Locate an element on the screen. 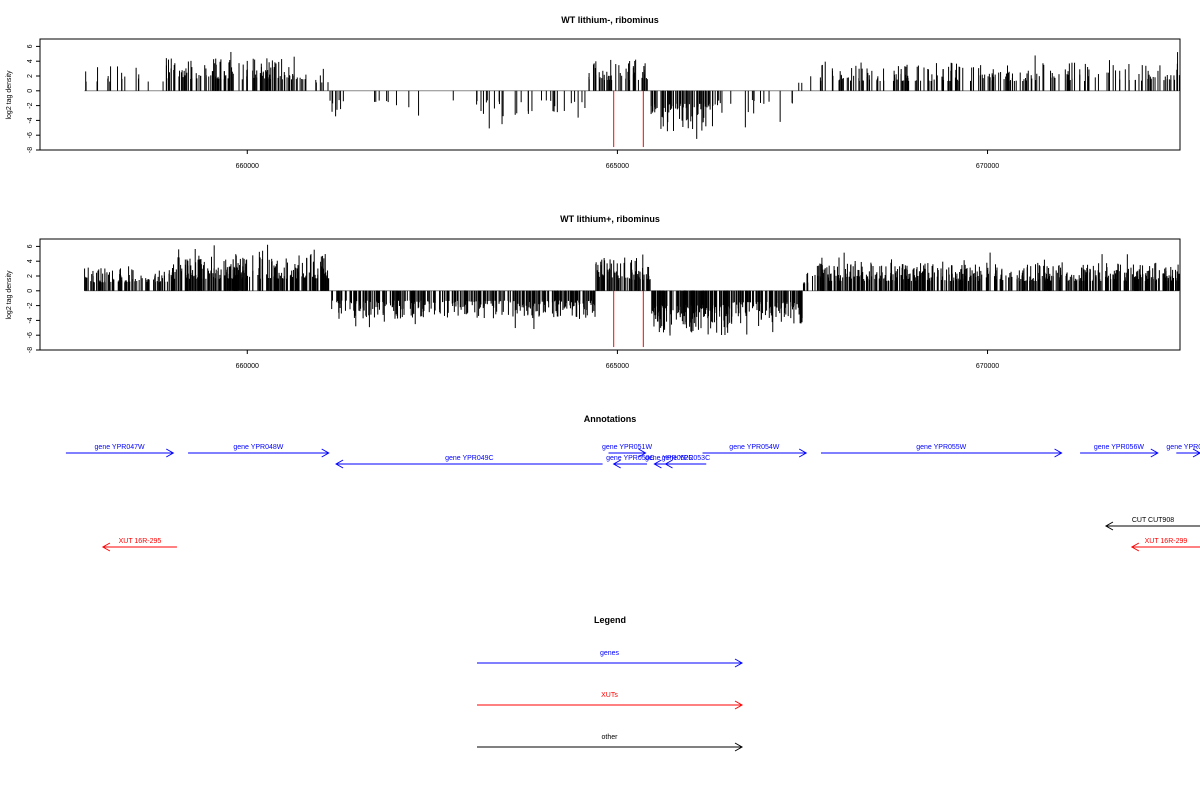 The height and width of the screenshot is (800, 1200). annotation-feature: gene YPR054W is located at coordinates (755, 451).